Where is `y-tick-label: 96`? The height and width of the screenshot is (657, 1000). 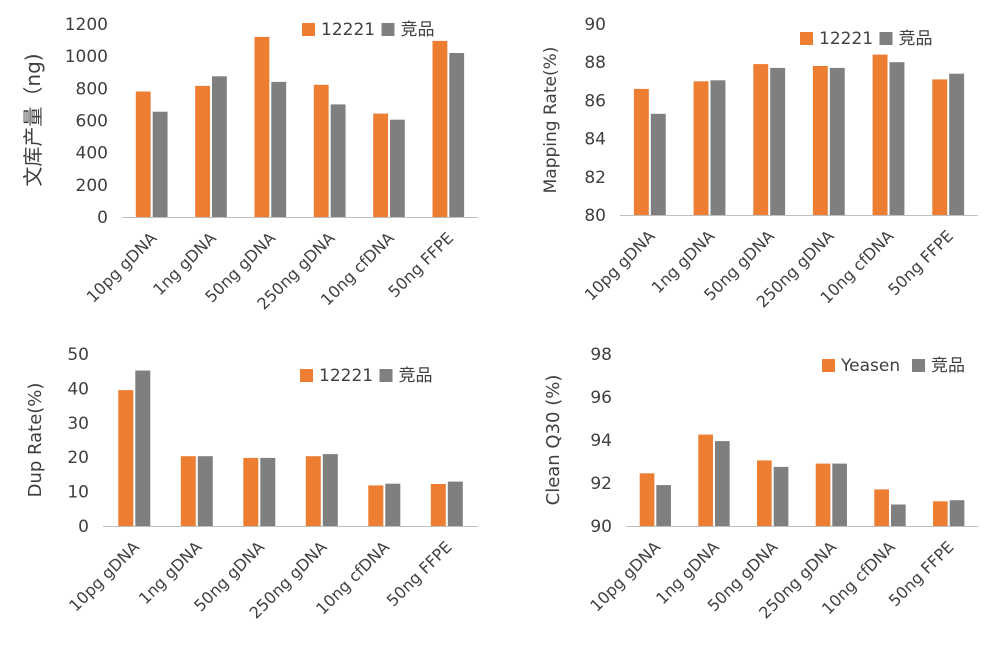 y-tick-label: 96 is located at coordinates (601, 398).